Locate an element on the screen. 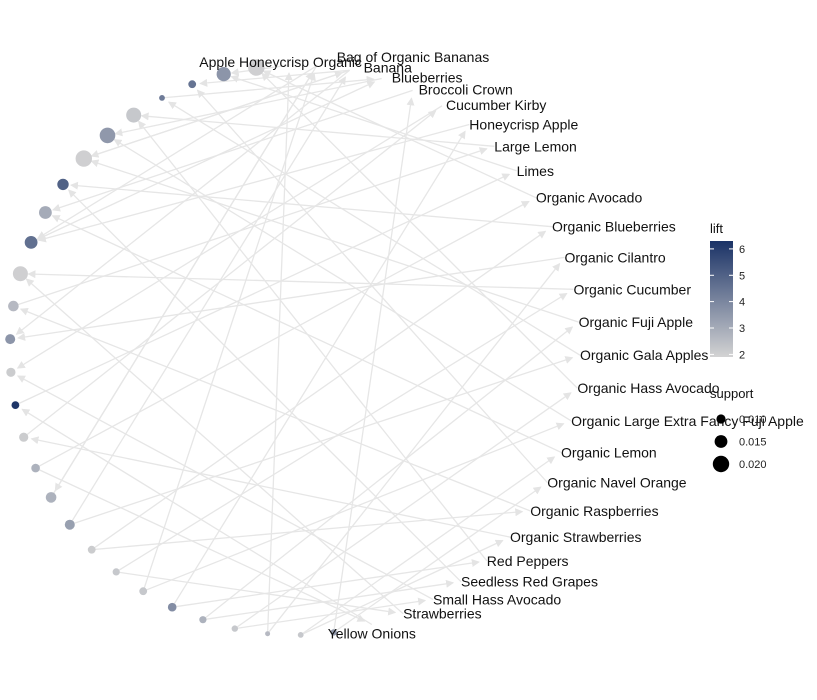  item-label-9: Organic Blueberries is located at coordinates (614, 227).